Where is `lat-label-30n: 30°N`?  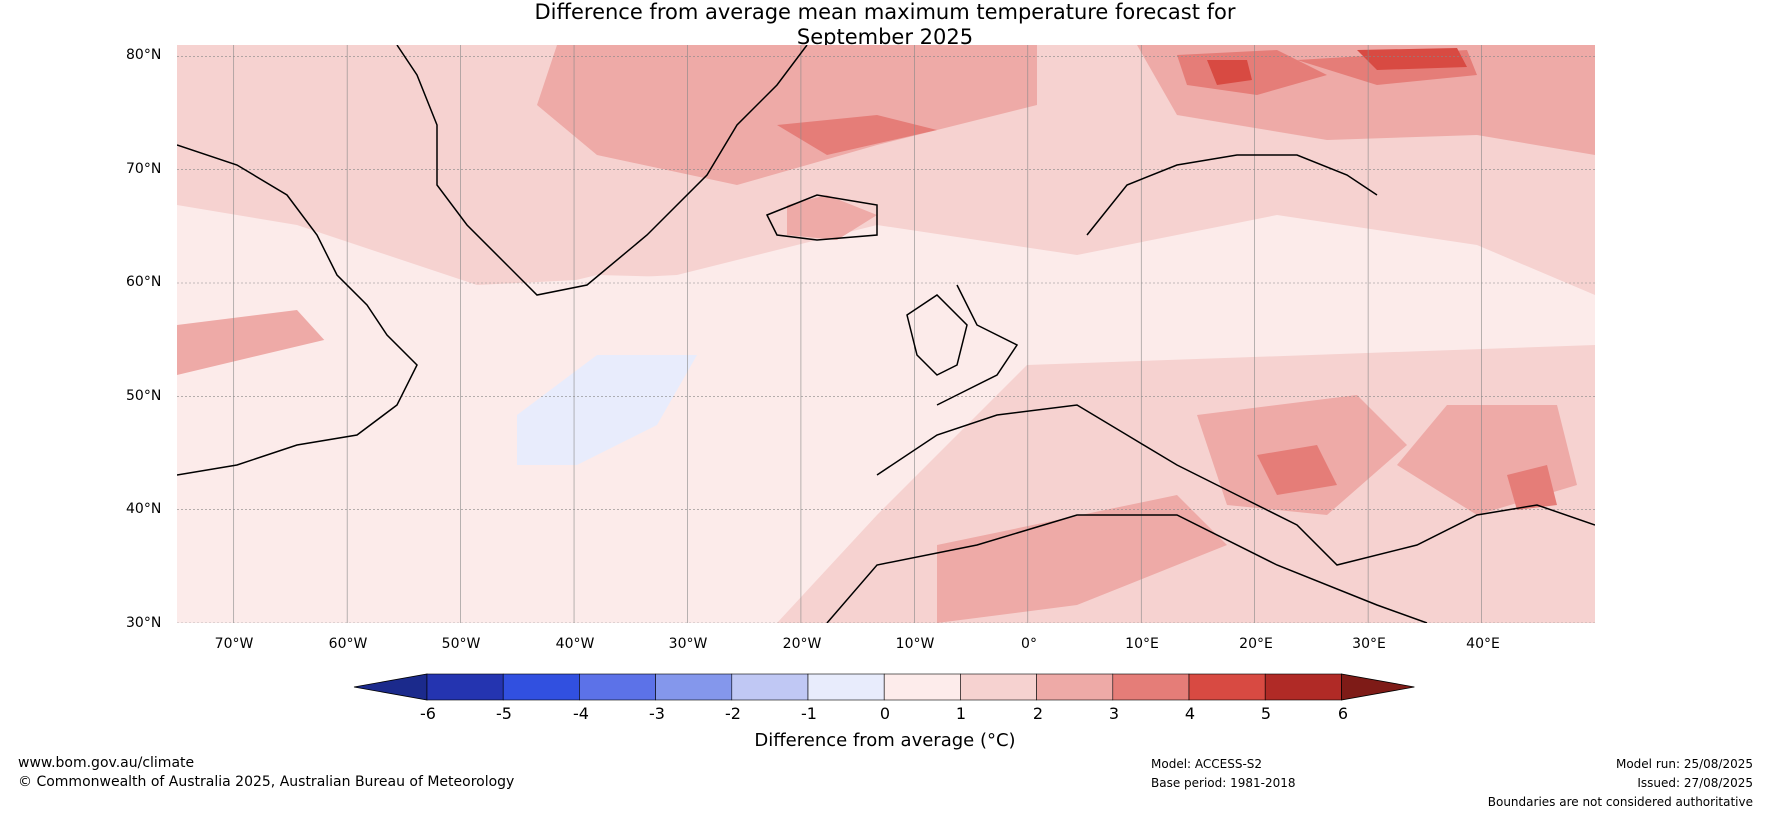 lat-label-30n: 30°N is located at coordinates (144, 623).